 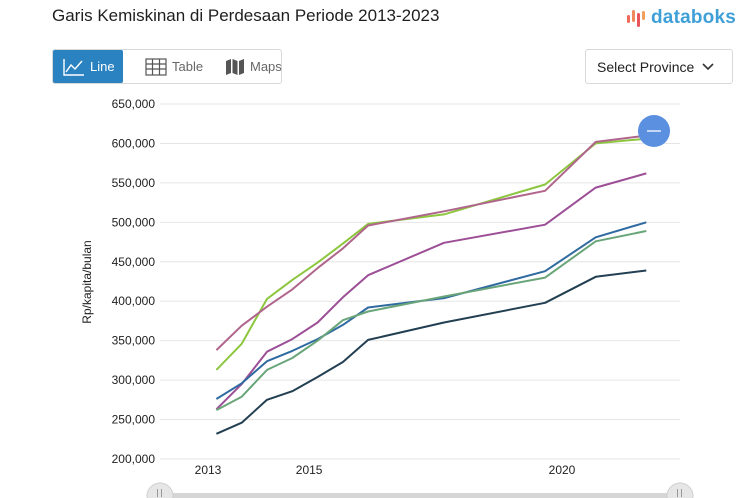 What do you see at coordinates (385, 470) in the screenshot?
I see `x-axis-ticks: 2013 2015 2020` at bounding box center [385, 470].